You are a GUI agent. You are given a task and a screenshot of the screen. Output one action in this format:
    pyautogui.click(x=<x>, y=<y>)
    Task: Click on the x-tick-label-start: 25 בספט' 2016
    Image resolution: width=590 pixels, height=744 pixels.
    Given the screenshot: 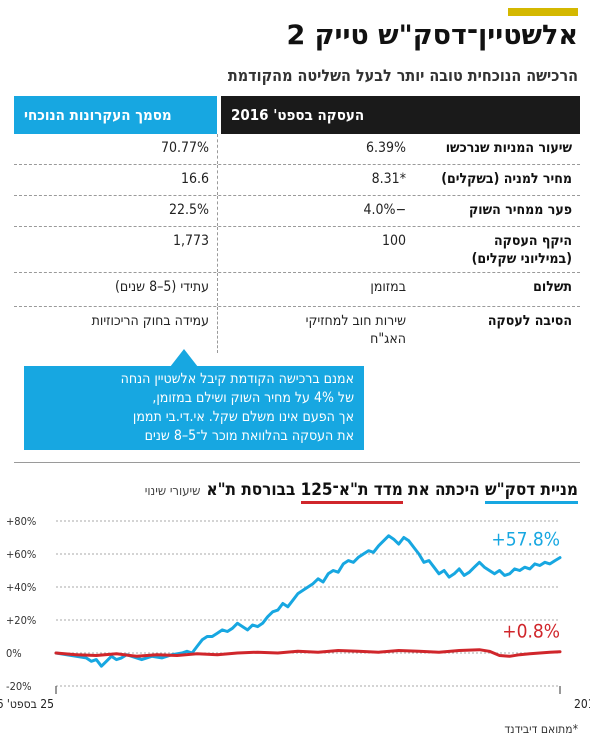 What is the action you would take?
    pyautogui.click(x=27, y=704)
    